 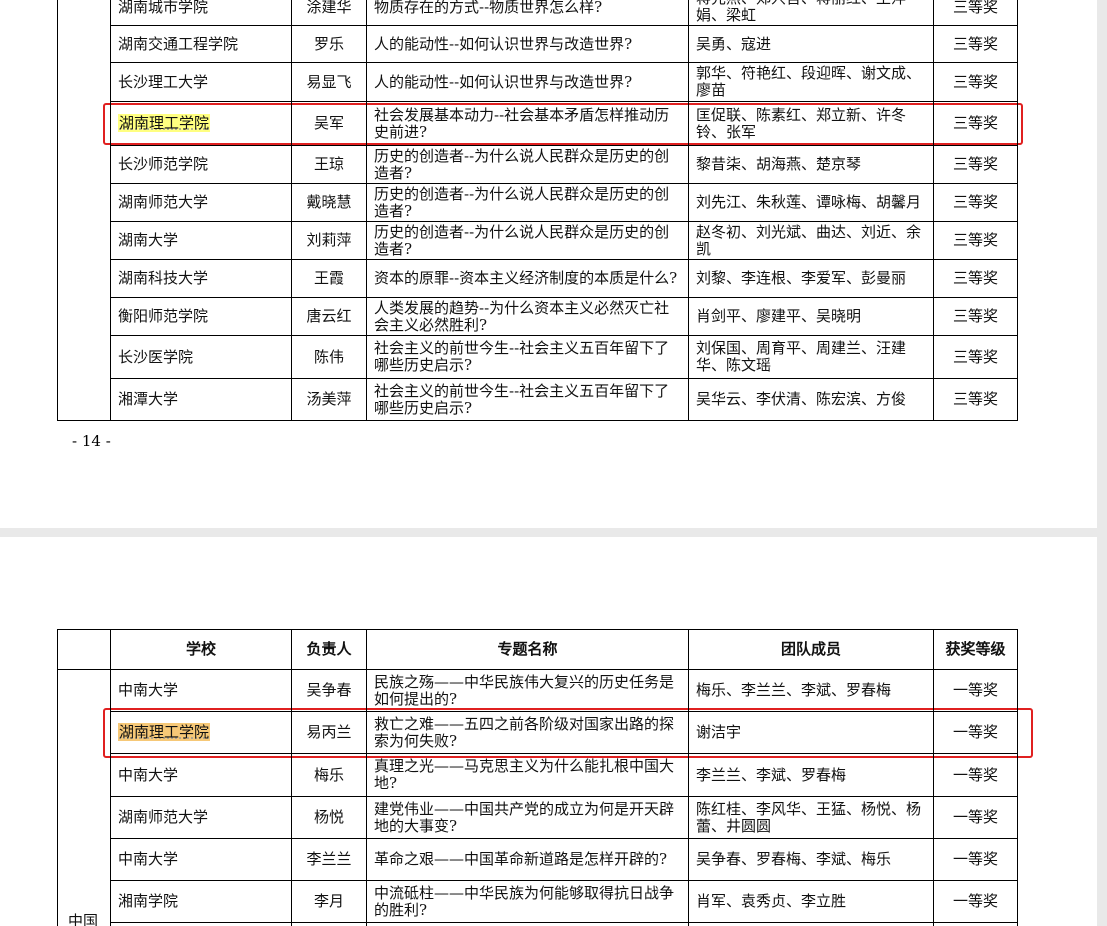 What do you see at coordinates (527, 901) in the screenshot?
I see `topic-cell: 中流砥柱——中华民族为何能够取得抗日战争的胜利?` at bounding box center [527, 901].